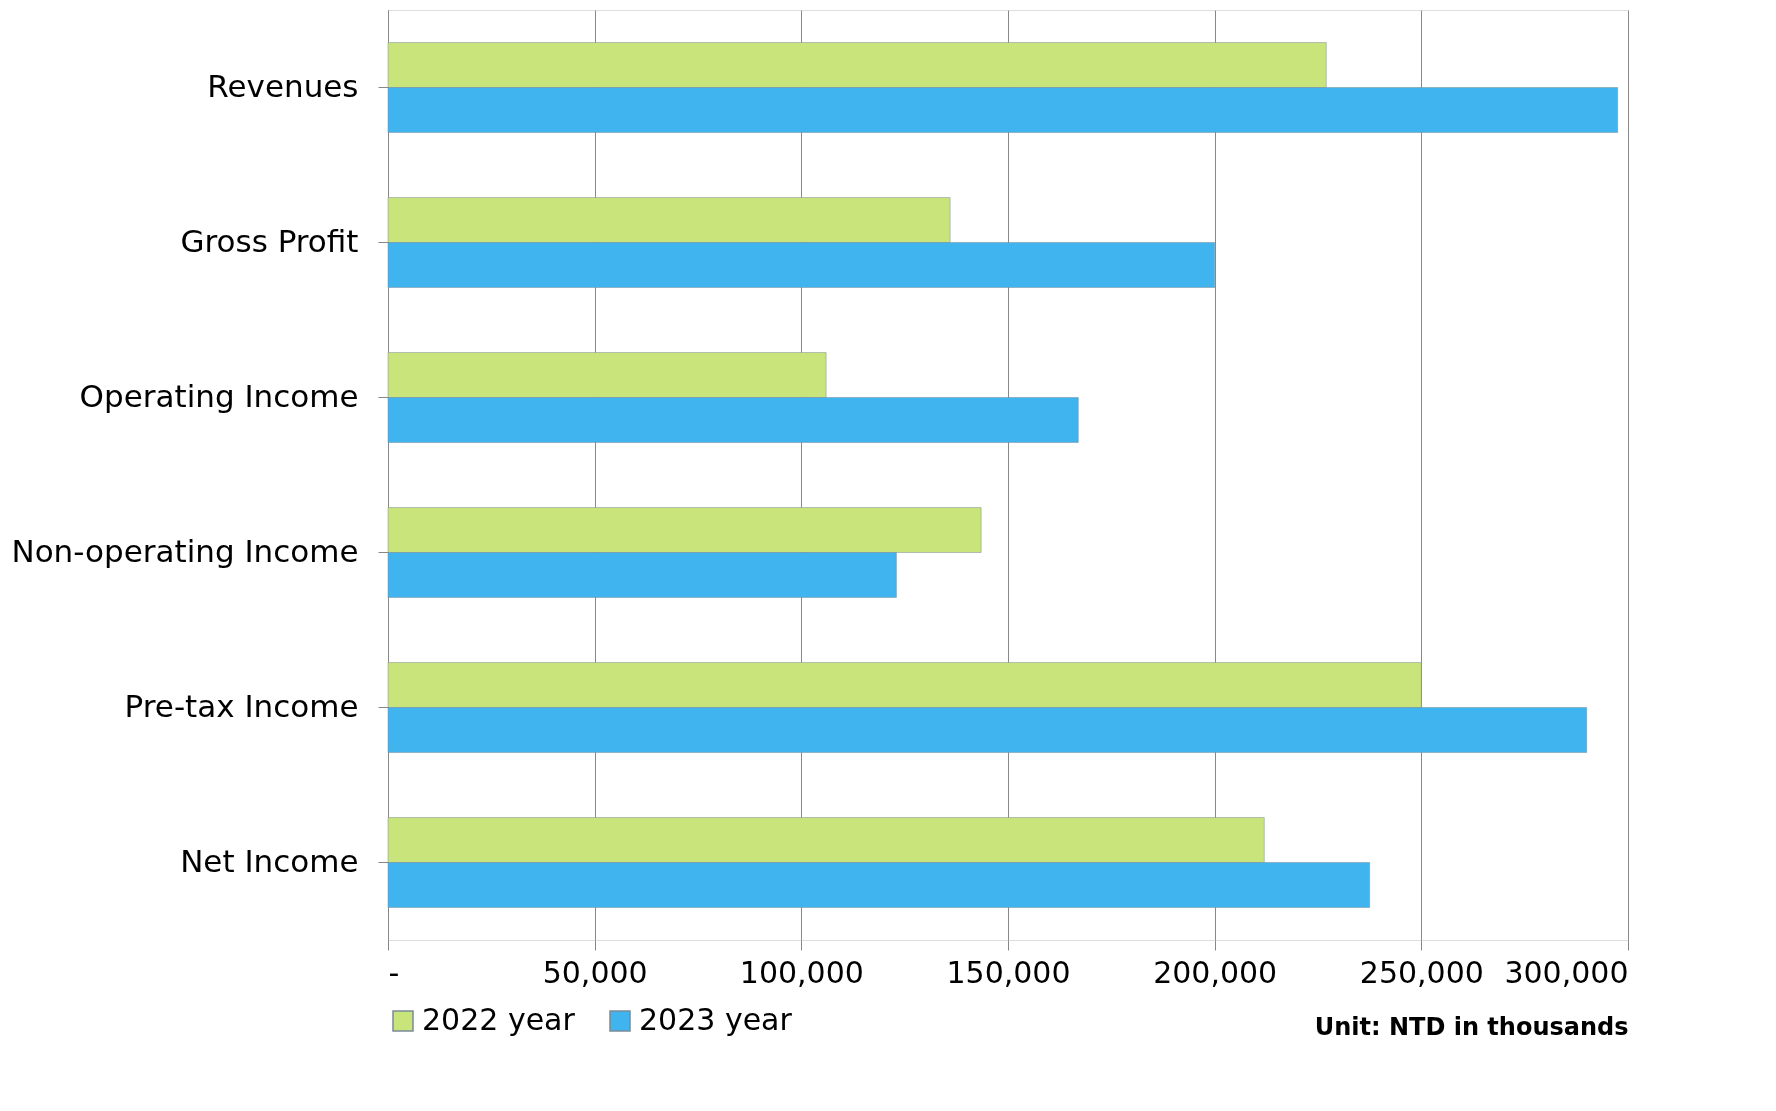  I want to click on x-tick-label: 150,000, so click(1008, 972).